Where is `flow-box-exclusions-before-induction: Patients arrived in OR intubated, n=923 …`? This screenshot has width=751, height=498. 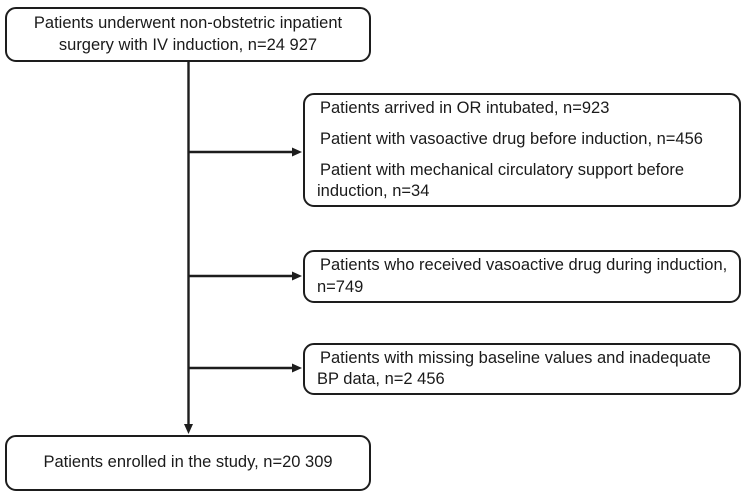 flow-box-exclusions-before-induction: Patients arrived in OR intubated, n=923 … is located at coordinates (522, 150).